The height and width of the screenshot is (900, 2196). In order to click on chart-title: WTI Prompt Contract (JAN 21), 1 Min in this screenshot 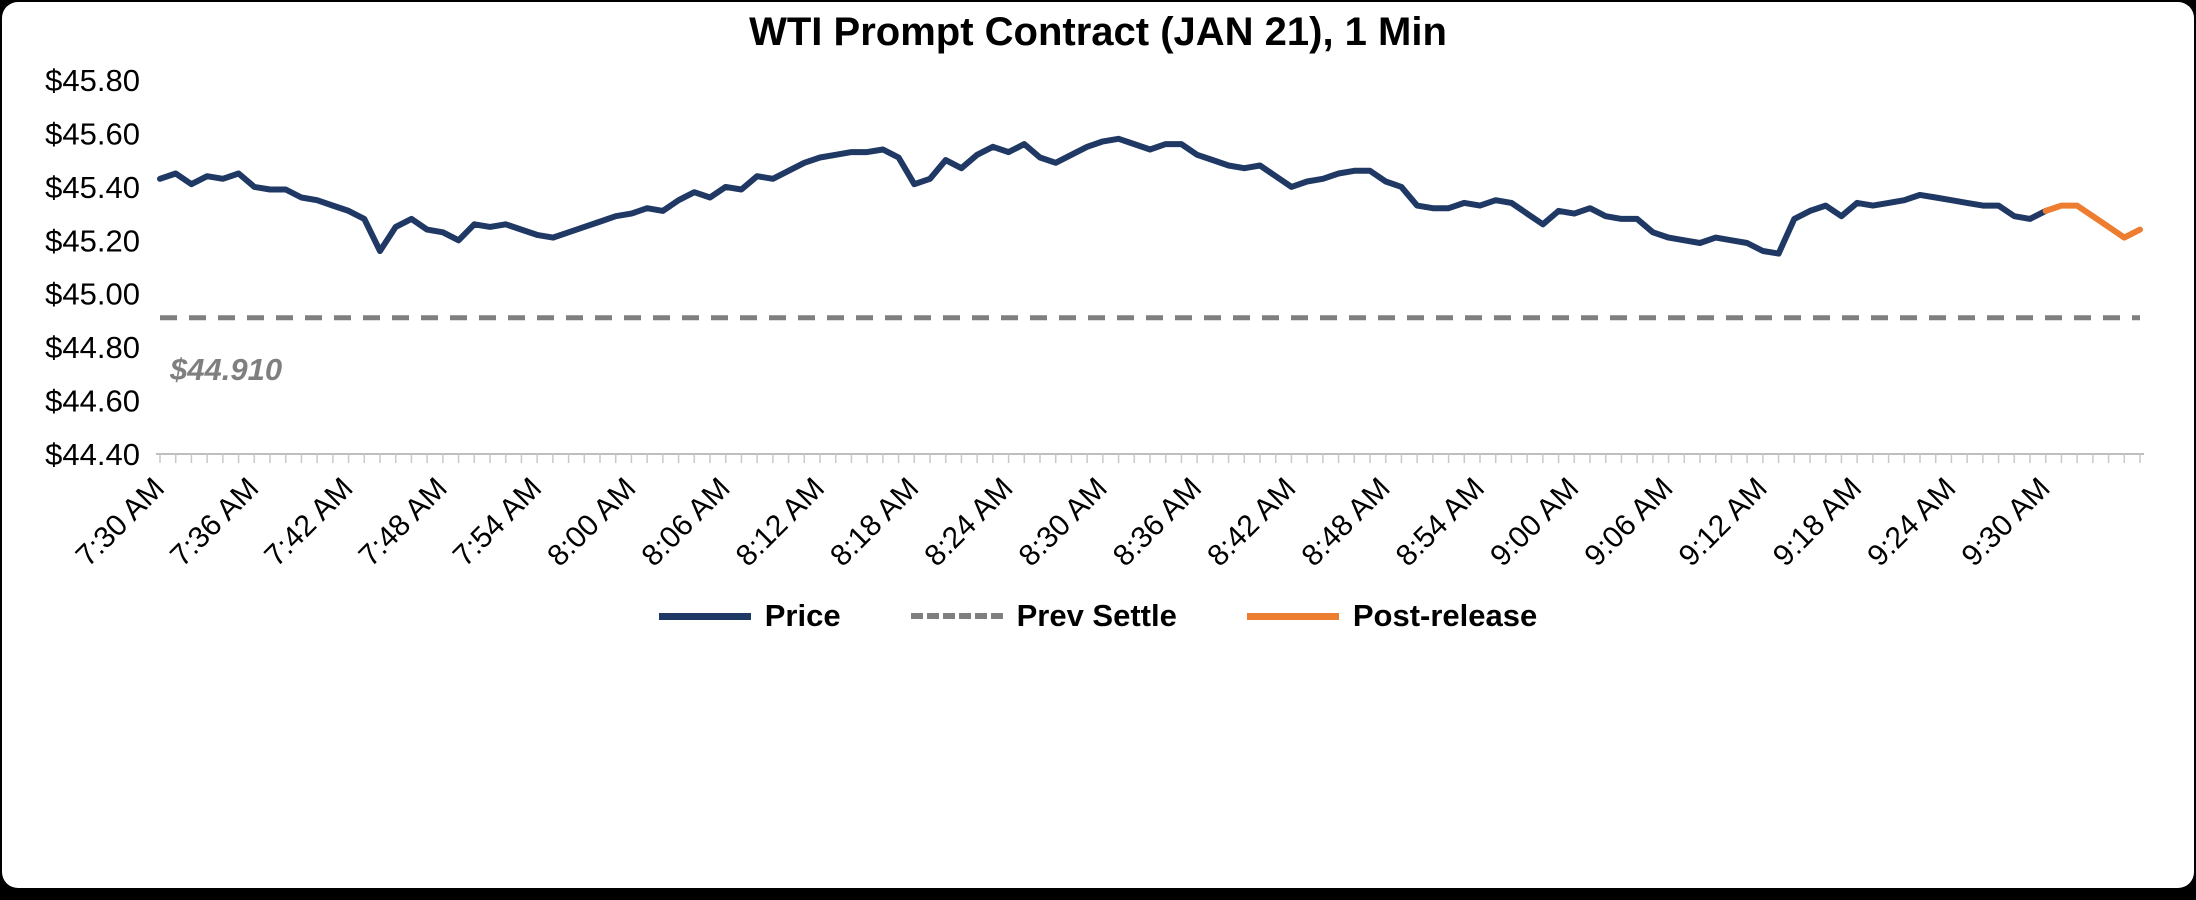, I will do `click(1098, 32)`.